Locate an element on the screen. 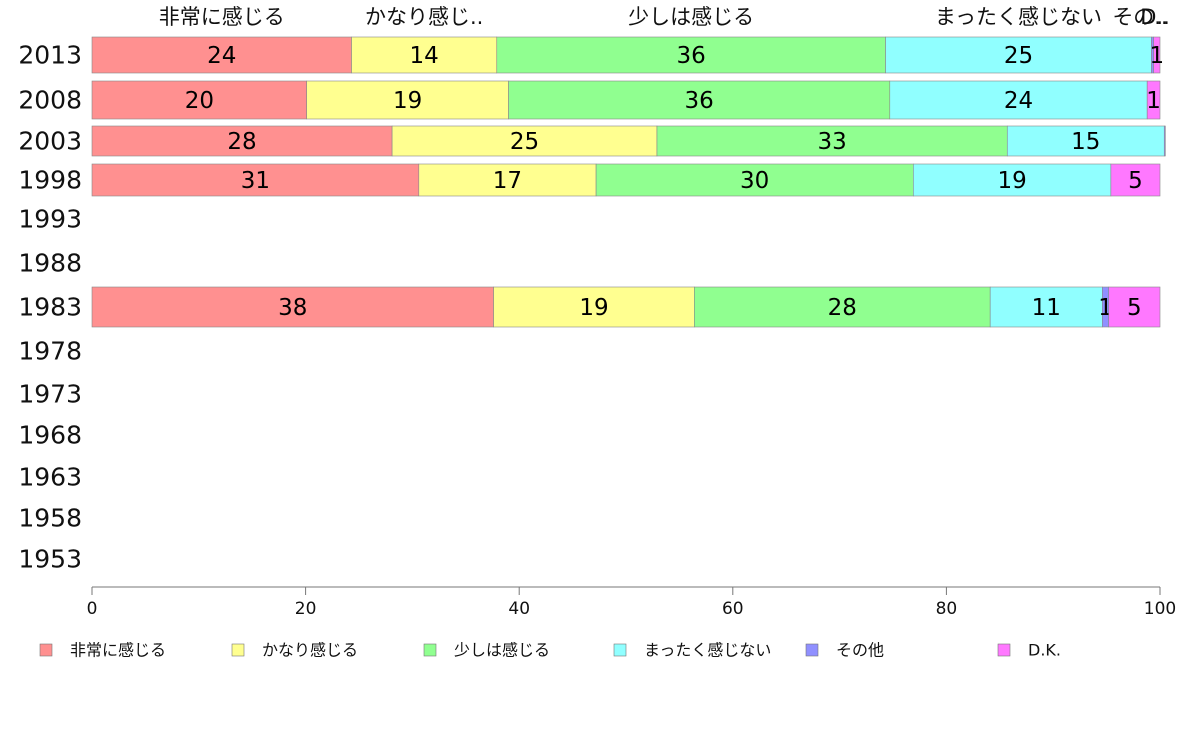 The image size is (1188, 736). x-tick-label-100: 100 is located at coordinates (1160, 609).